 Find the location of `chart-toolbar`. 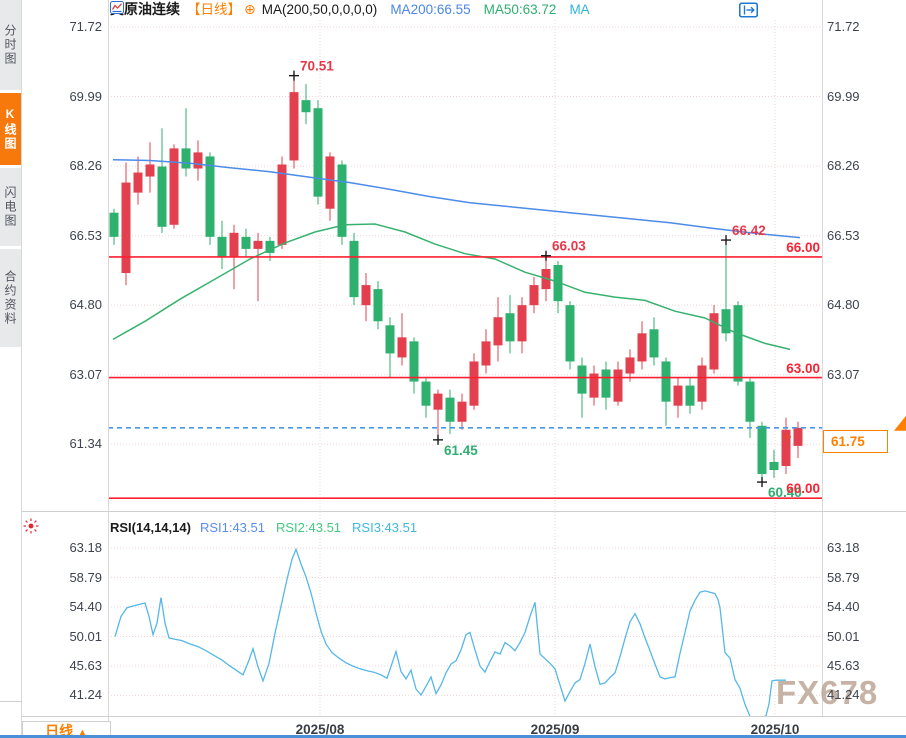

chart-toolbar is located at coordinates (781, 10).